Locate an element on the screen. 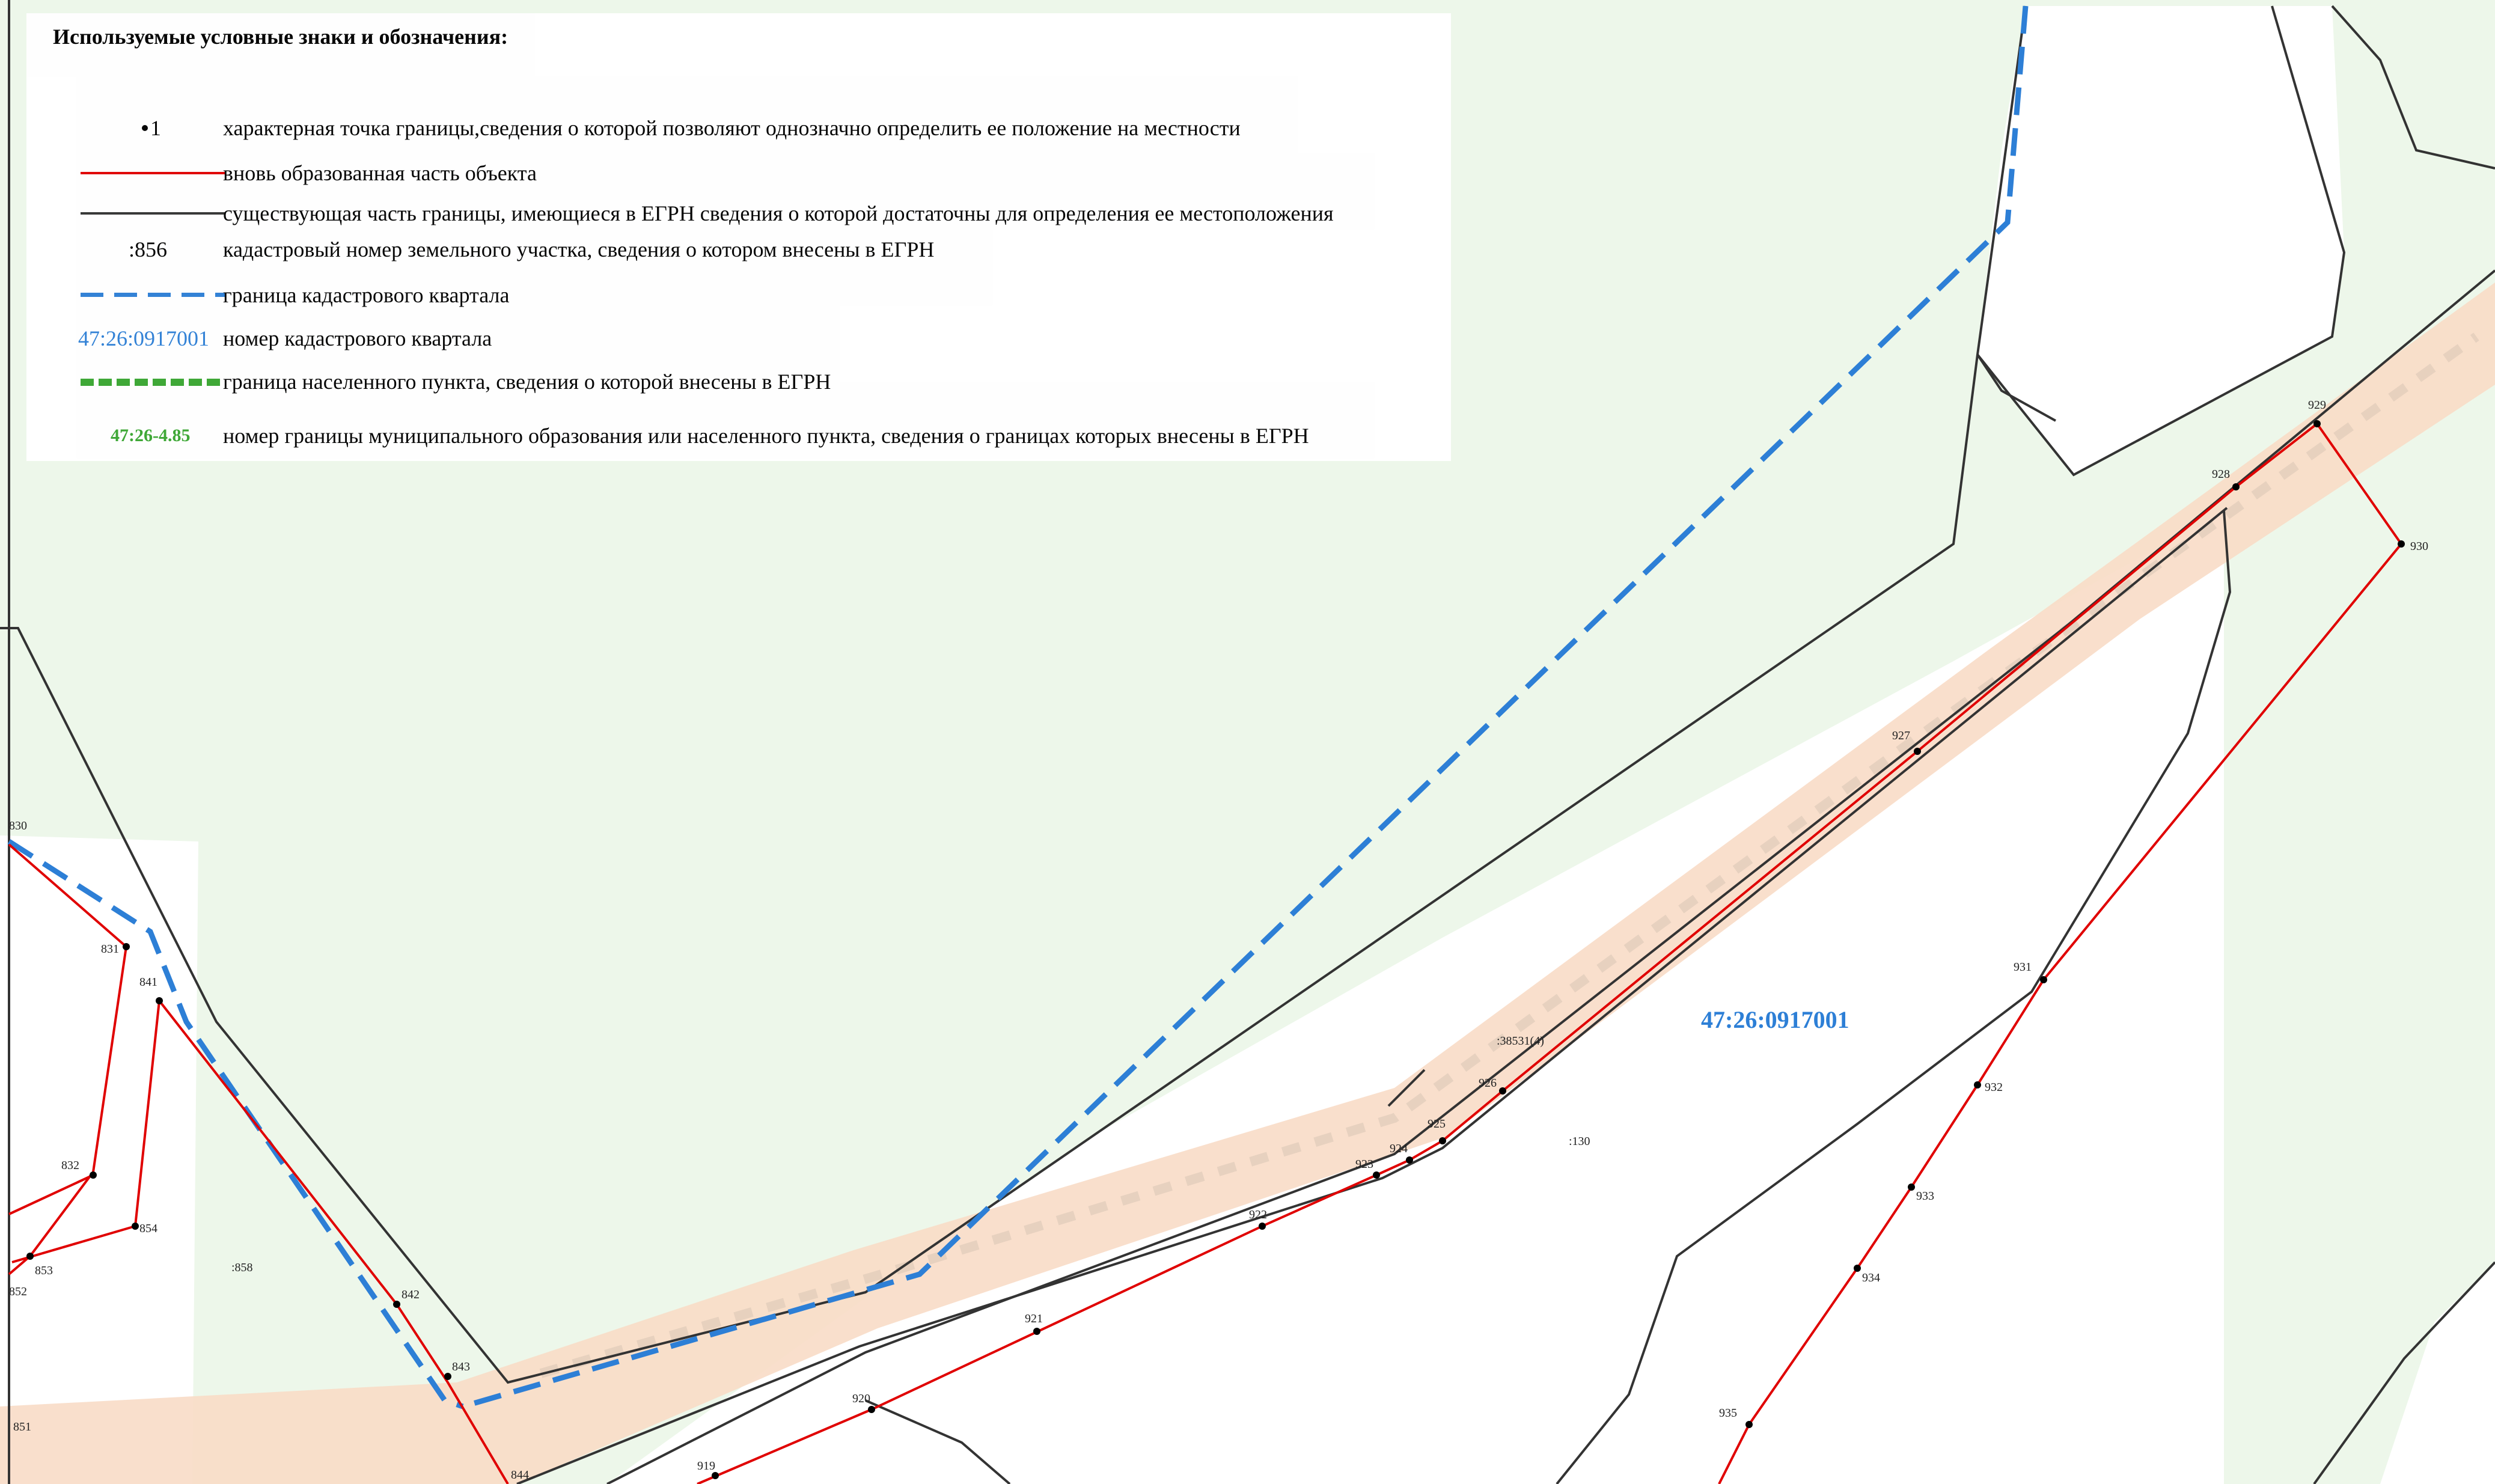 The height and width of the screenshot is (1484, 2495). point-label: 854 is located at coordinates (148, 1228).